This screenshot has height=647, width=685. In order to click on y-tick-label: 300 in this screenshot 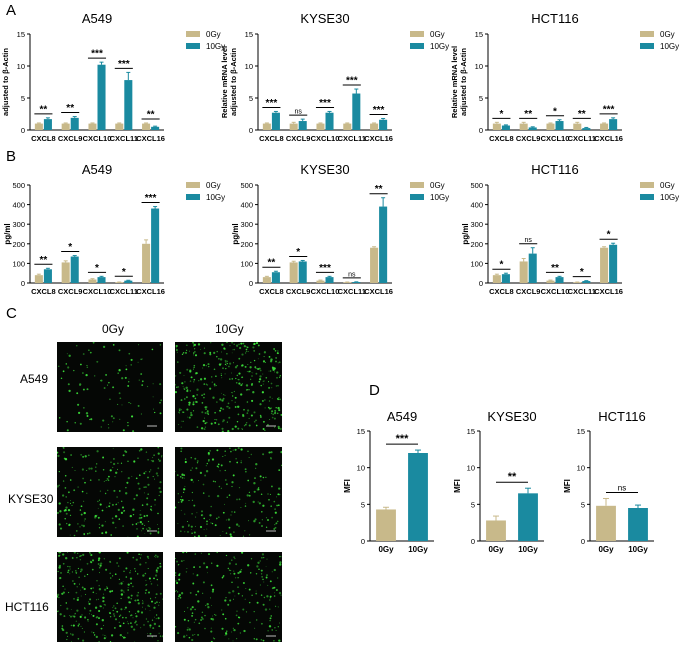, I will do `click(18, 224)`.